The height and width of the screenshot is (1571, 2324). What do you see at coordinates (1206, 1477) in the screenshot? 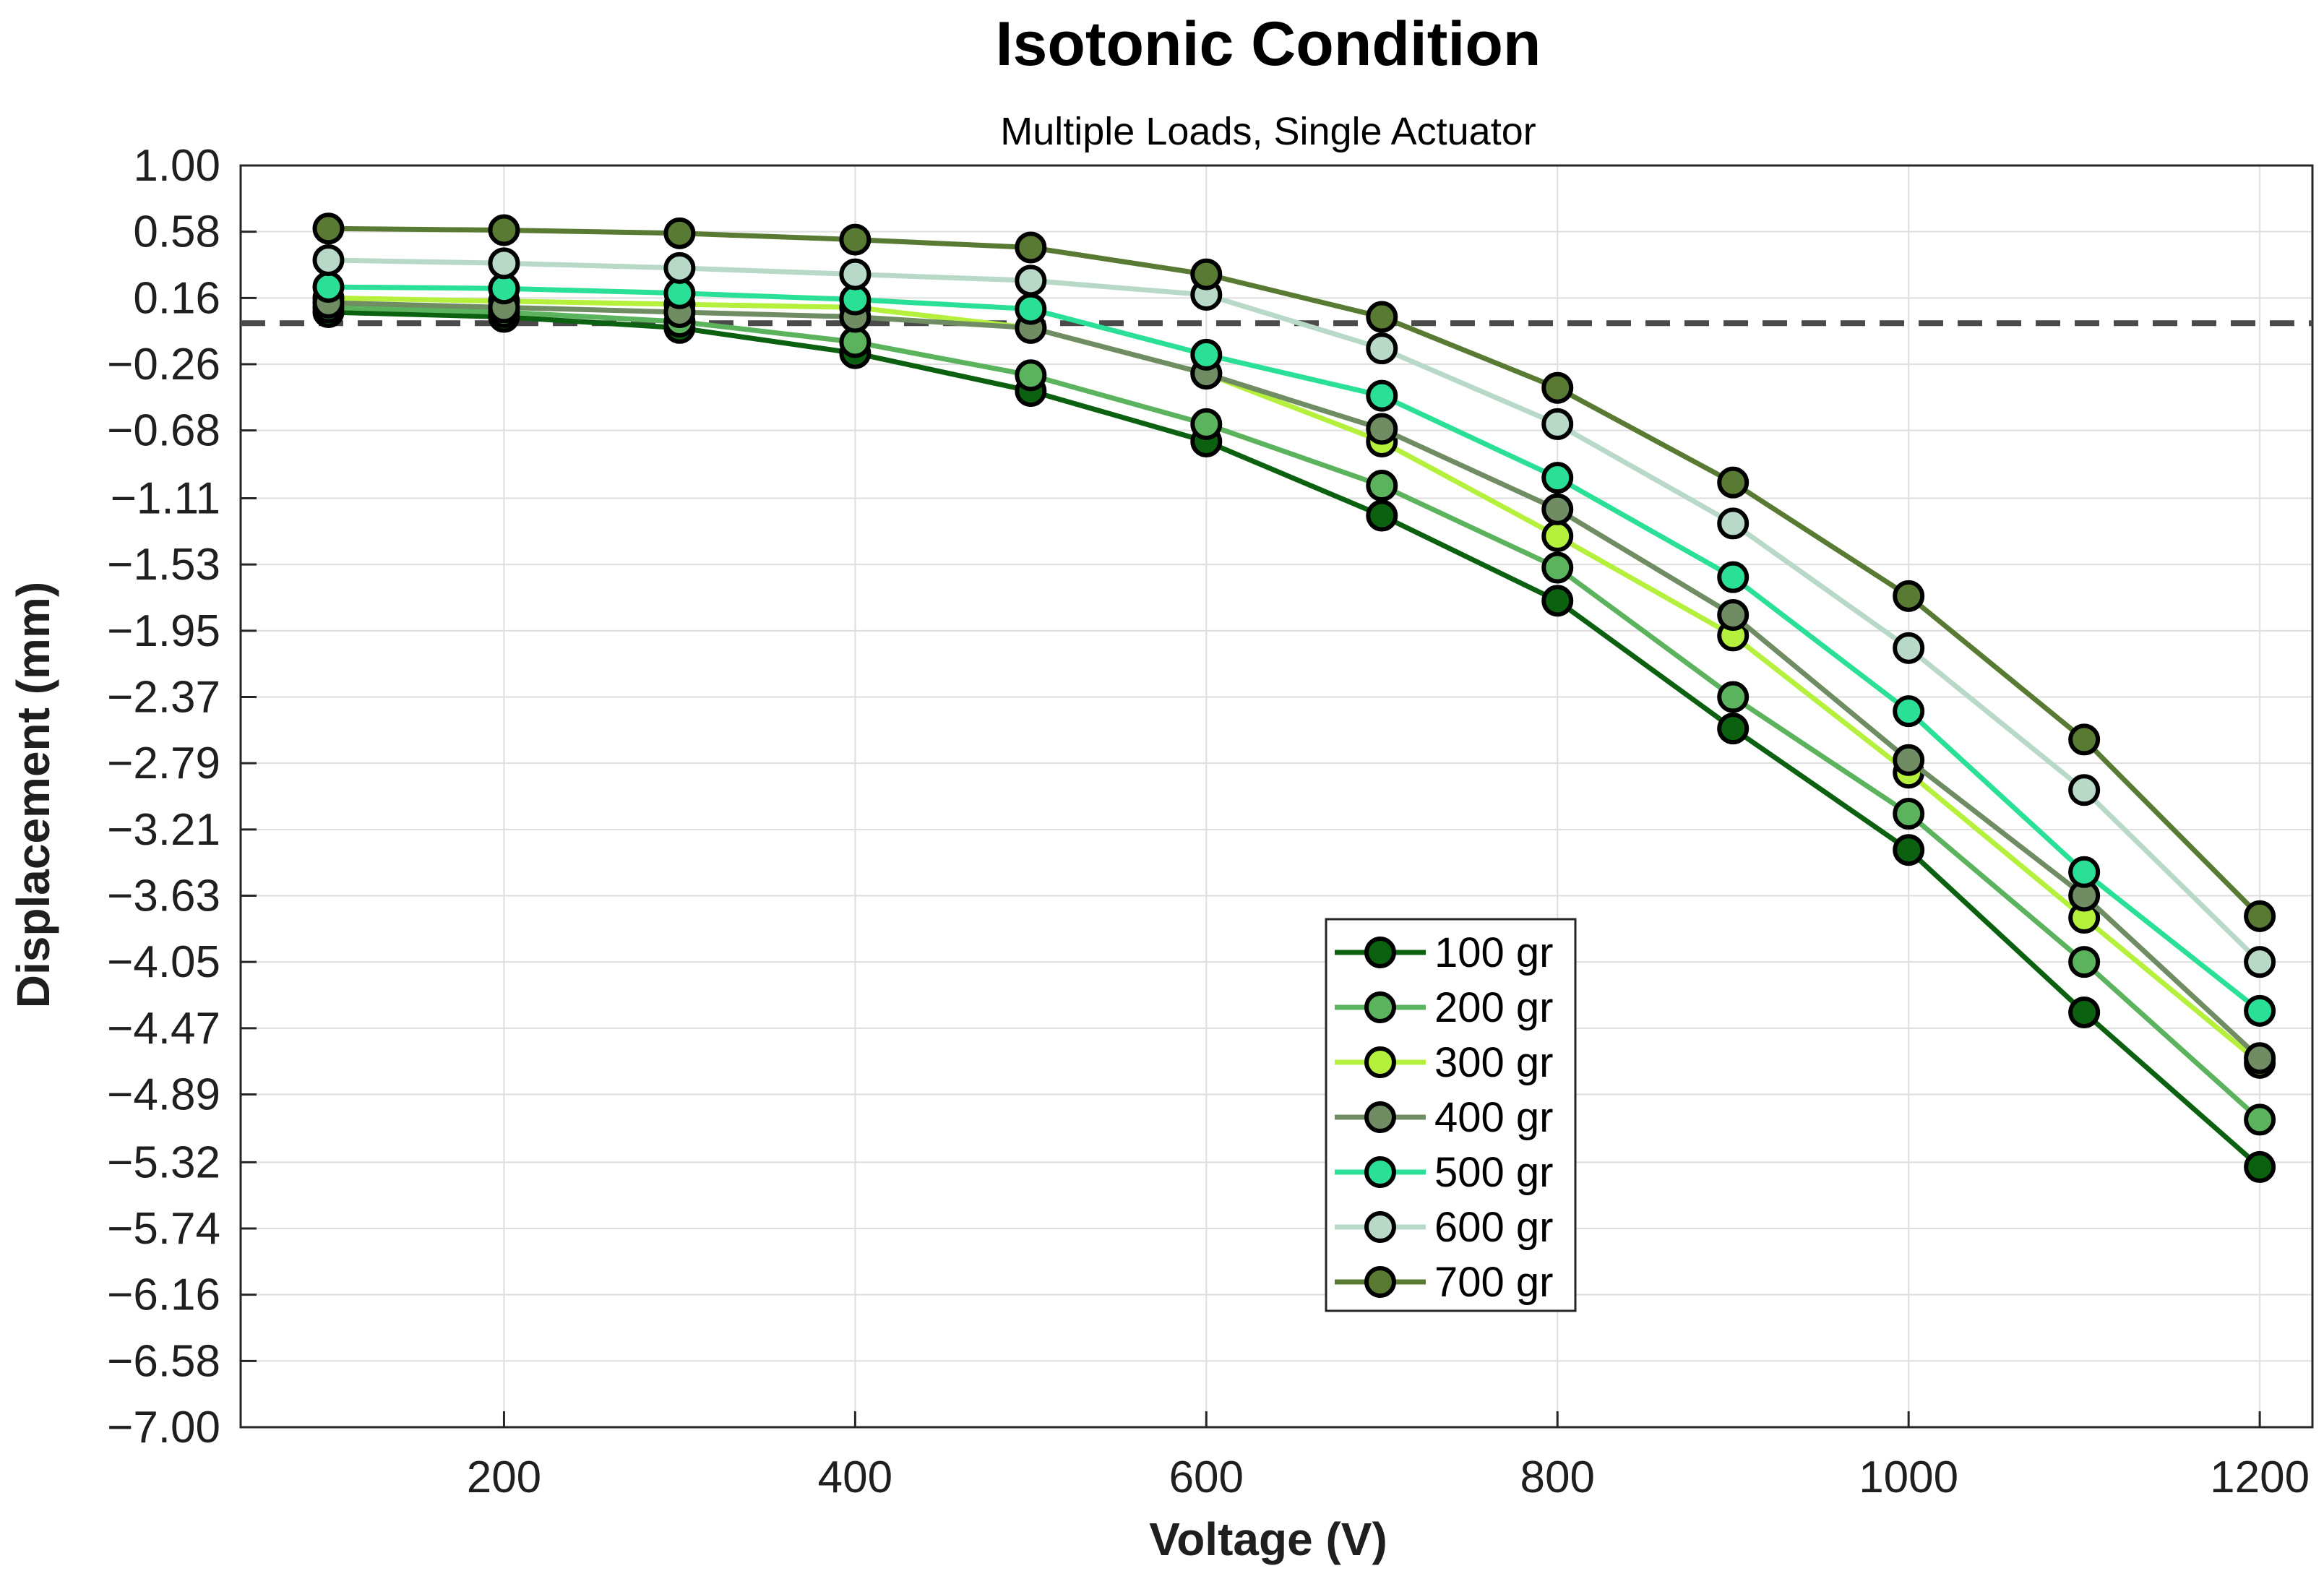
I see `x-tick-label: 600` at bounding box center [1206, 1477].